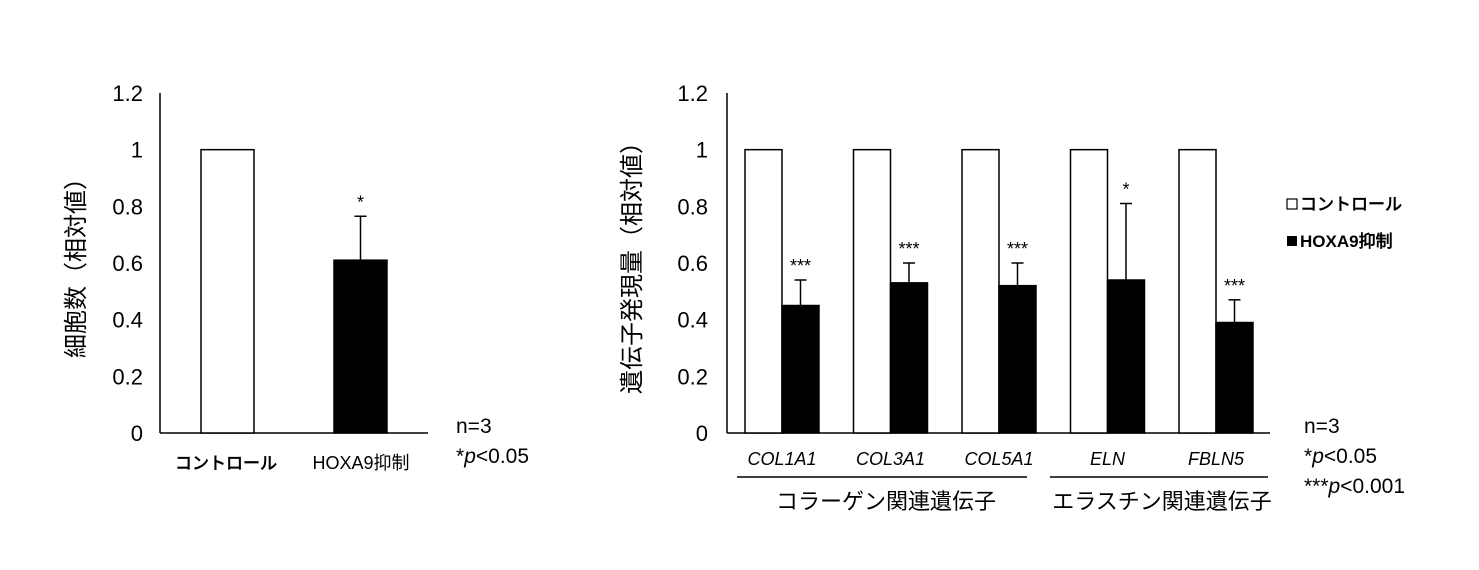 The image size is (1479, 570). Describe the element at coordinates (1108, 459) in the screenshot. I see `category-label: ELN` at that location.